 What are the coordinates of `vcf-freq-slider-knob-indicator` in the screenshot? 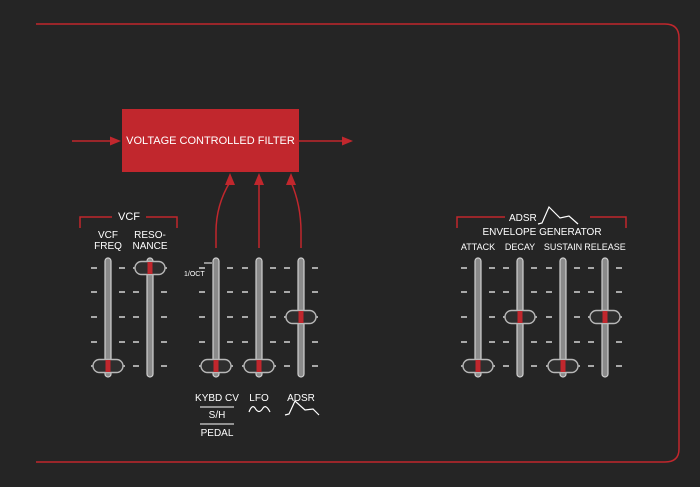 It's located at (108, 366).